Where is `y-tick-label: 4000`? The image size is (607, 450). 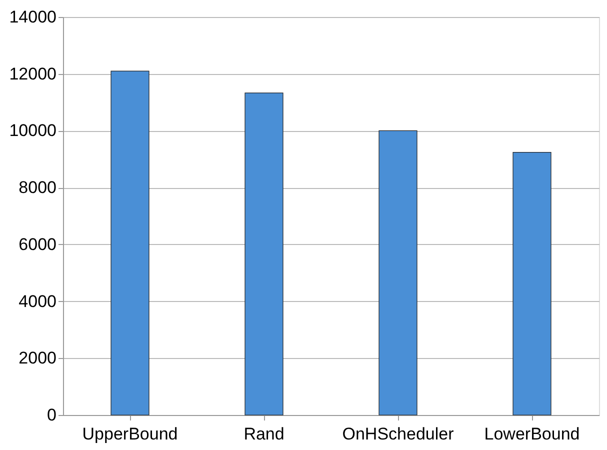
y-tick-label: 4000 is located at coordinates (37, 301).